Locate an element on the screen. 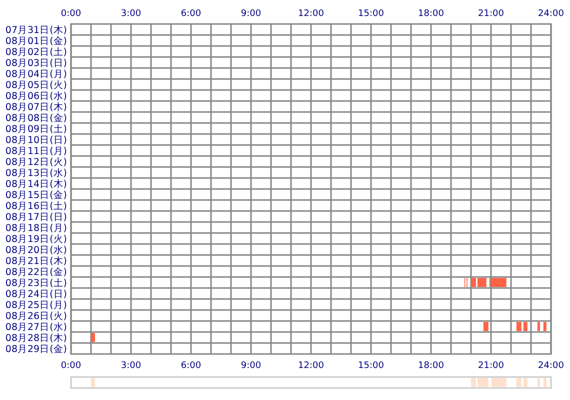 Image resolution: width=570 pixels, height=400 pixels. x2-tick-label: 12:00 is located at coordinates (311, 14).